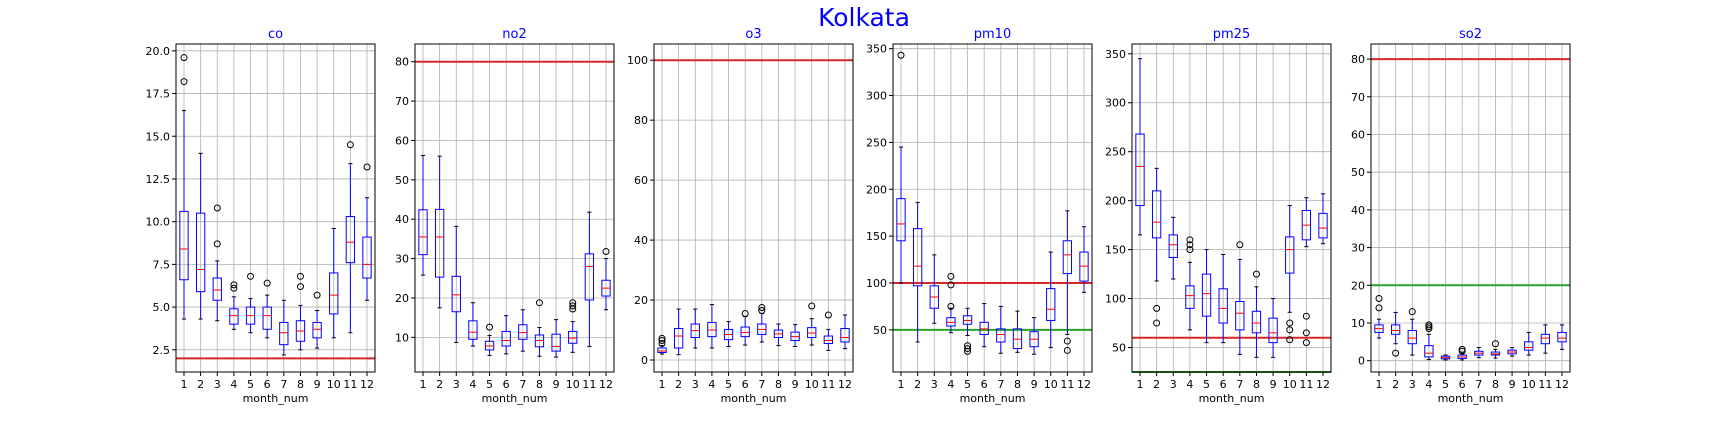 The height and width of the screenshot is (432, 1728). What do you see at coordinates (1358, 172) in the screenshot?
I see `y-tick-label: 50` at bounding box center [1358, 172].